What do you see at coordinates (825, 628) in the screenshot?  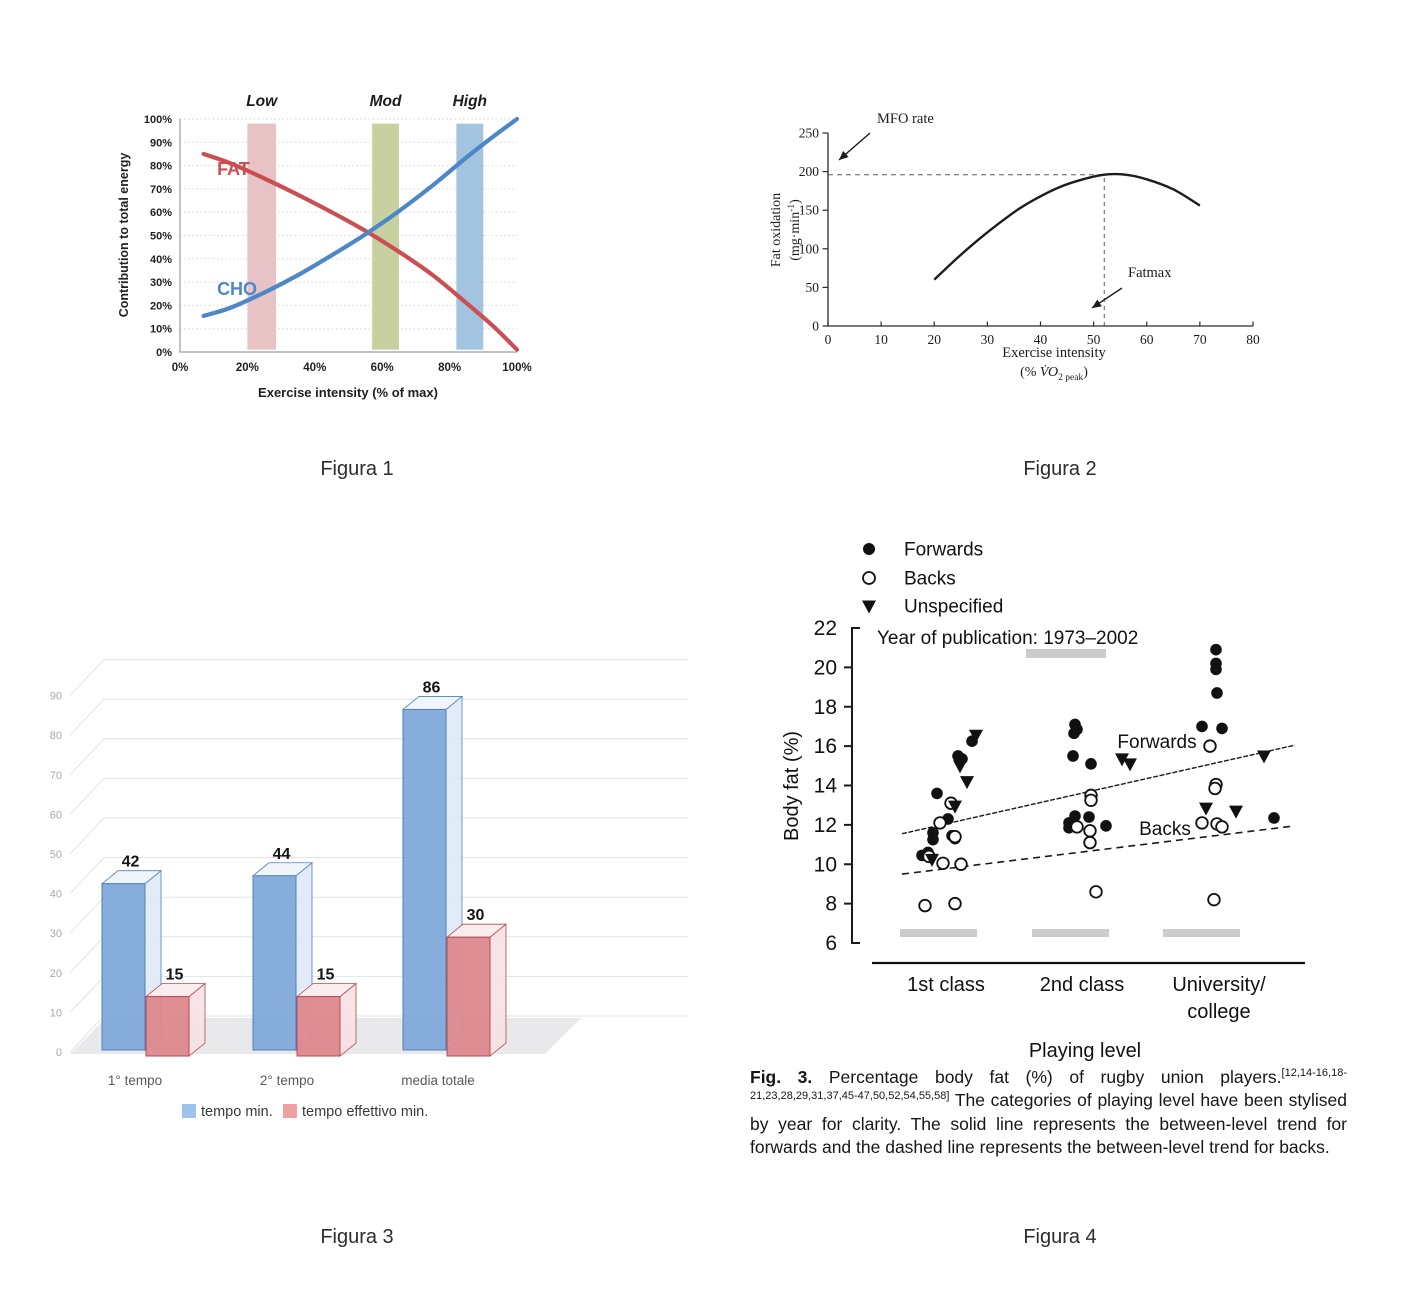 I see `y-tick-label: 22` at bounding box center [825, 628].